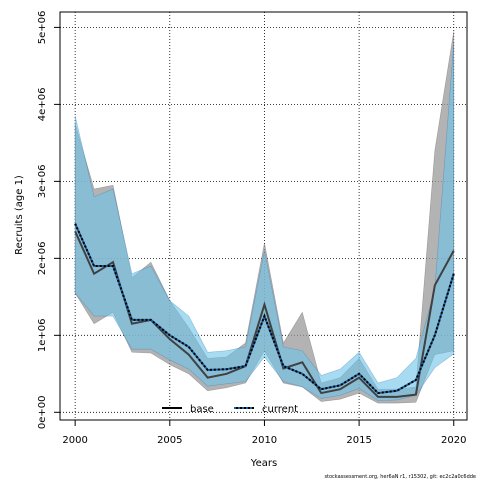  What do you see at coordinates (42, 105) in the screenshot?
I see `y-tick-label-4: 4e+06` at bounding box center [42, 105].